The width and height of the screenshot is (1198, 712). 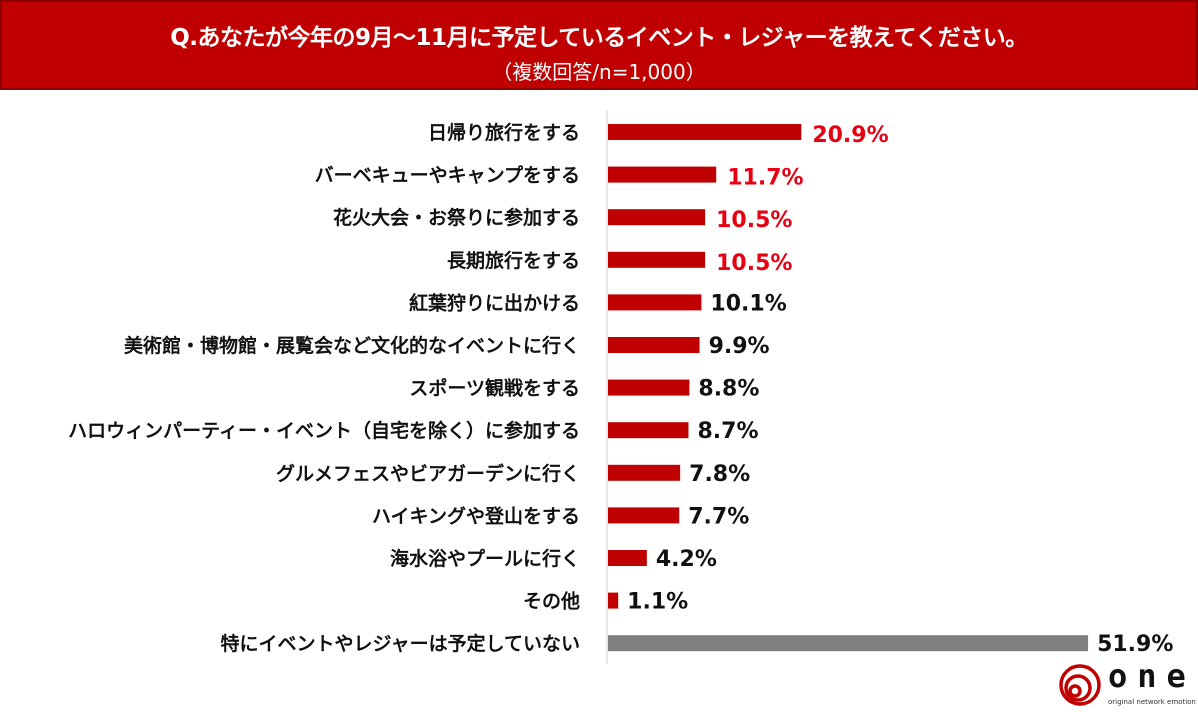 What do you see at coordinates (850, 135) in the screenshot?
I see `value-label: 20.9%` at bounding box center [850, 135].